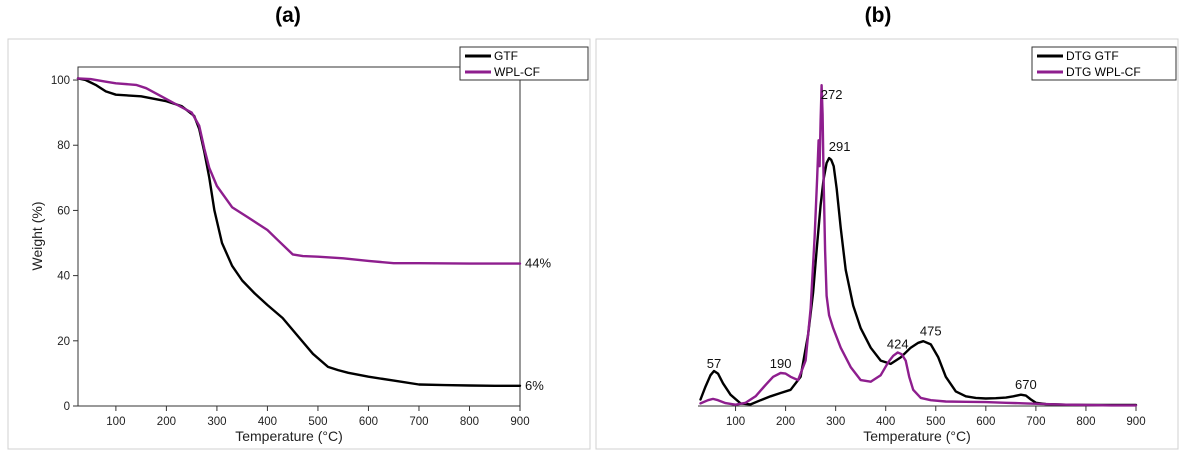 The width and height of the screenshot is (1184, 450). What do you see at coordinates (935, 422) in the screenshot?
I see `panel-b-x-tick-label: 500` at bounding box center [935, 422].